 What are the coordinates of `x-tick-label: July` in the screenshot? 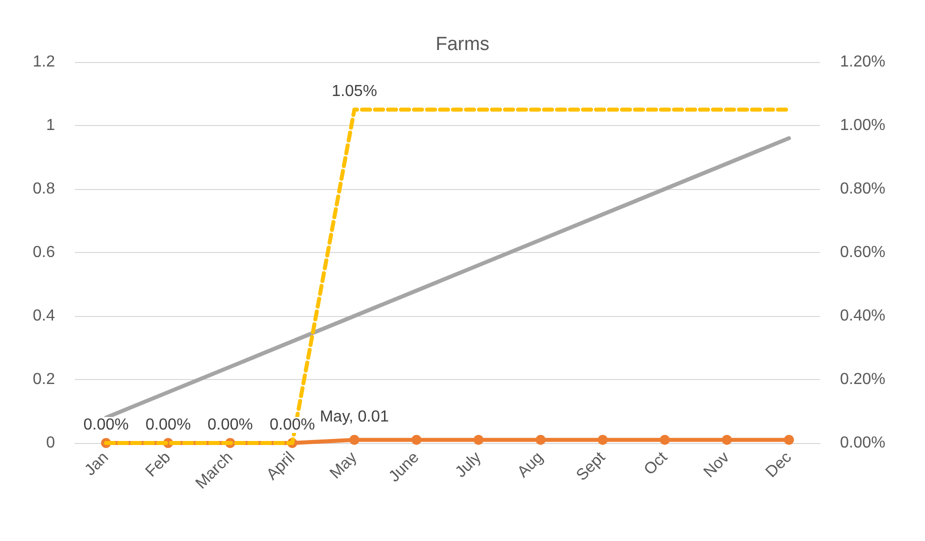 It's located at (468, 465).